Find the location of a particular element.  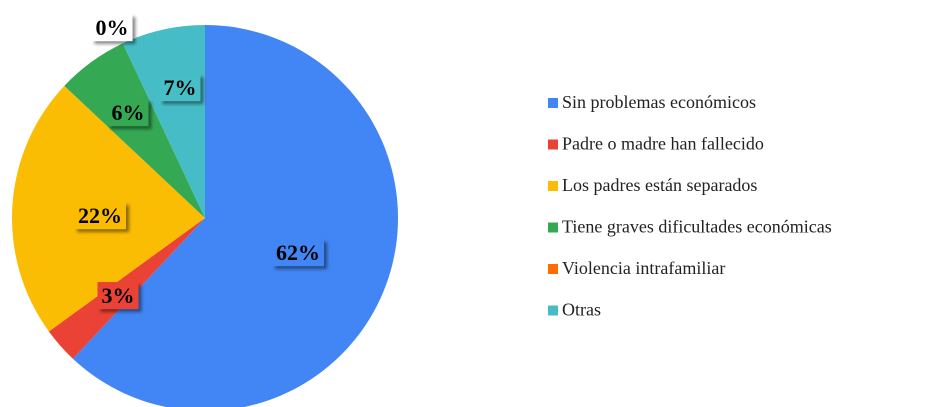

data-label: 22% is located at coordinates (100, 215).